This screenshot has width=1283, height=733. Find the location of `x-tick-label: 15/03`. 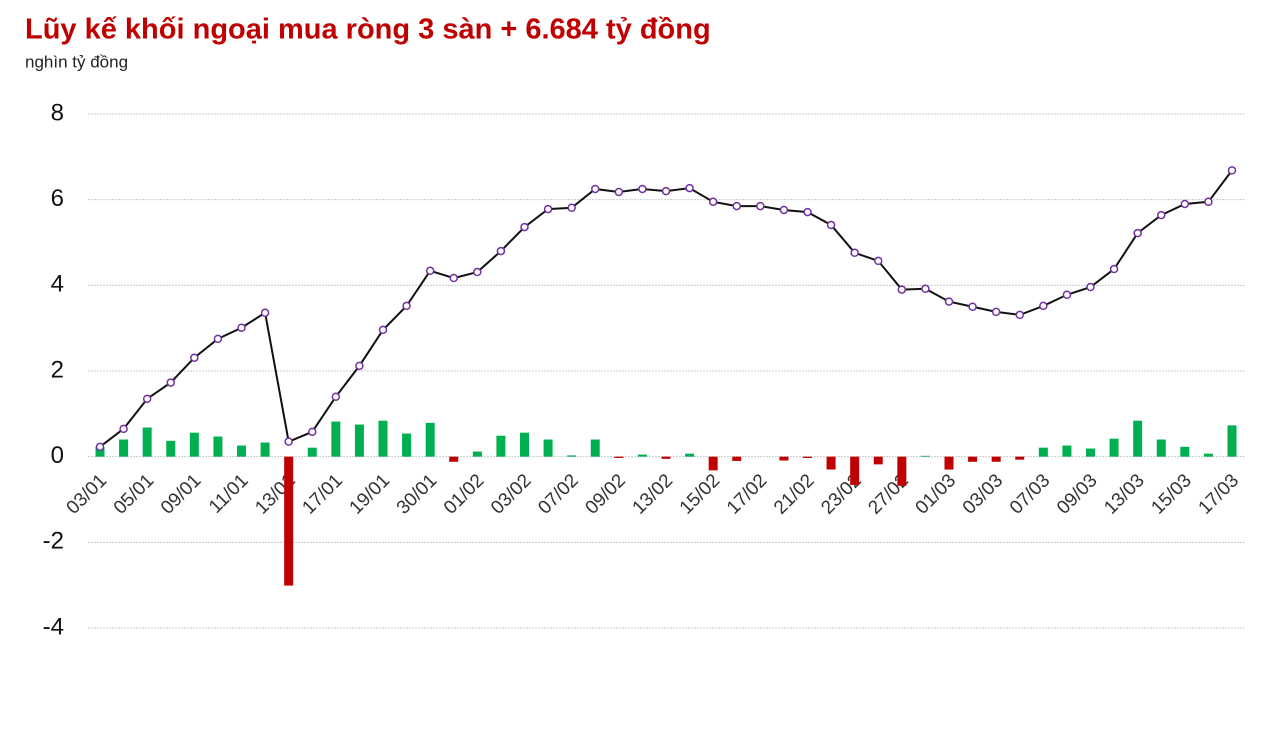

x-tick-label: 15/03 is located at coordinates (1171, 494).